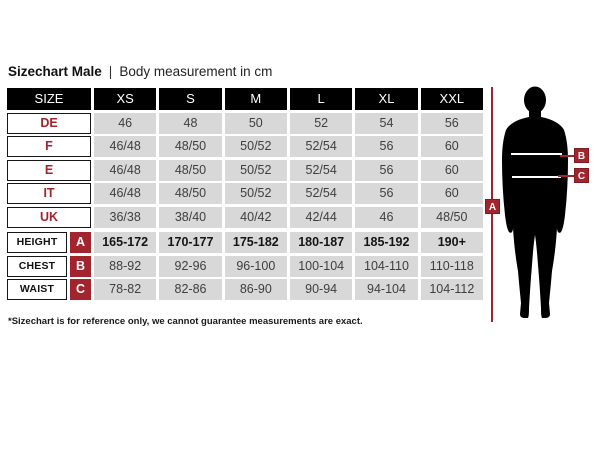 Image resolution: width=600 pixels, height=450 pixels. I want to click on row-label-chest: CHEST, so click(37, 266).